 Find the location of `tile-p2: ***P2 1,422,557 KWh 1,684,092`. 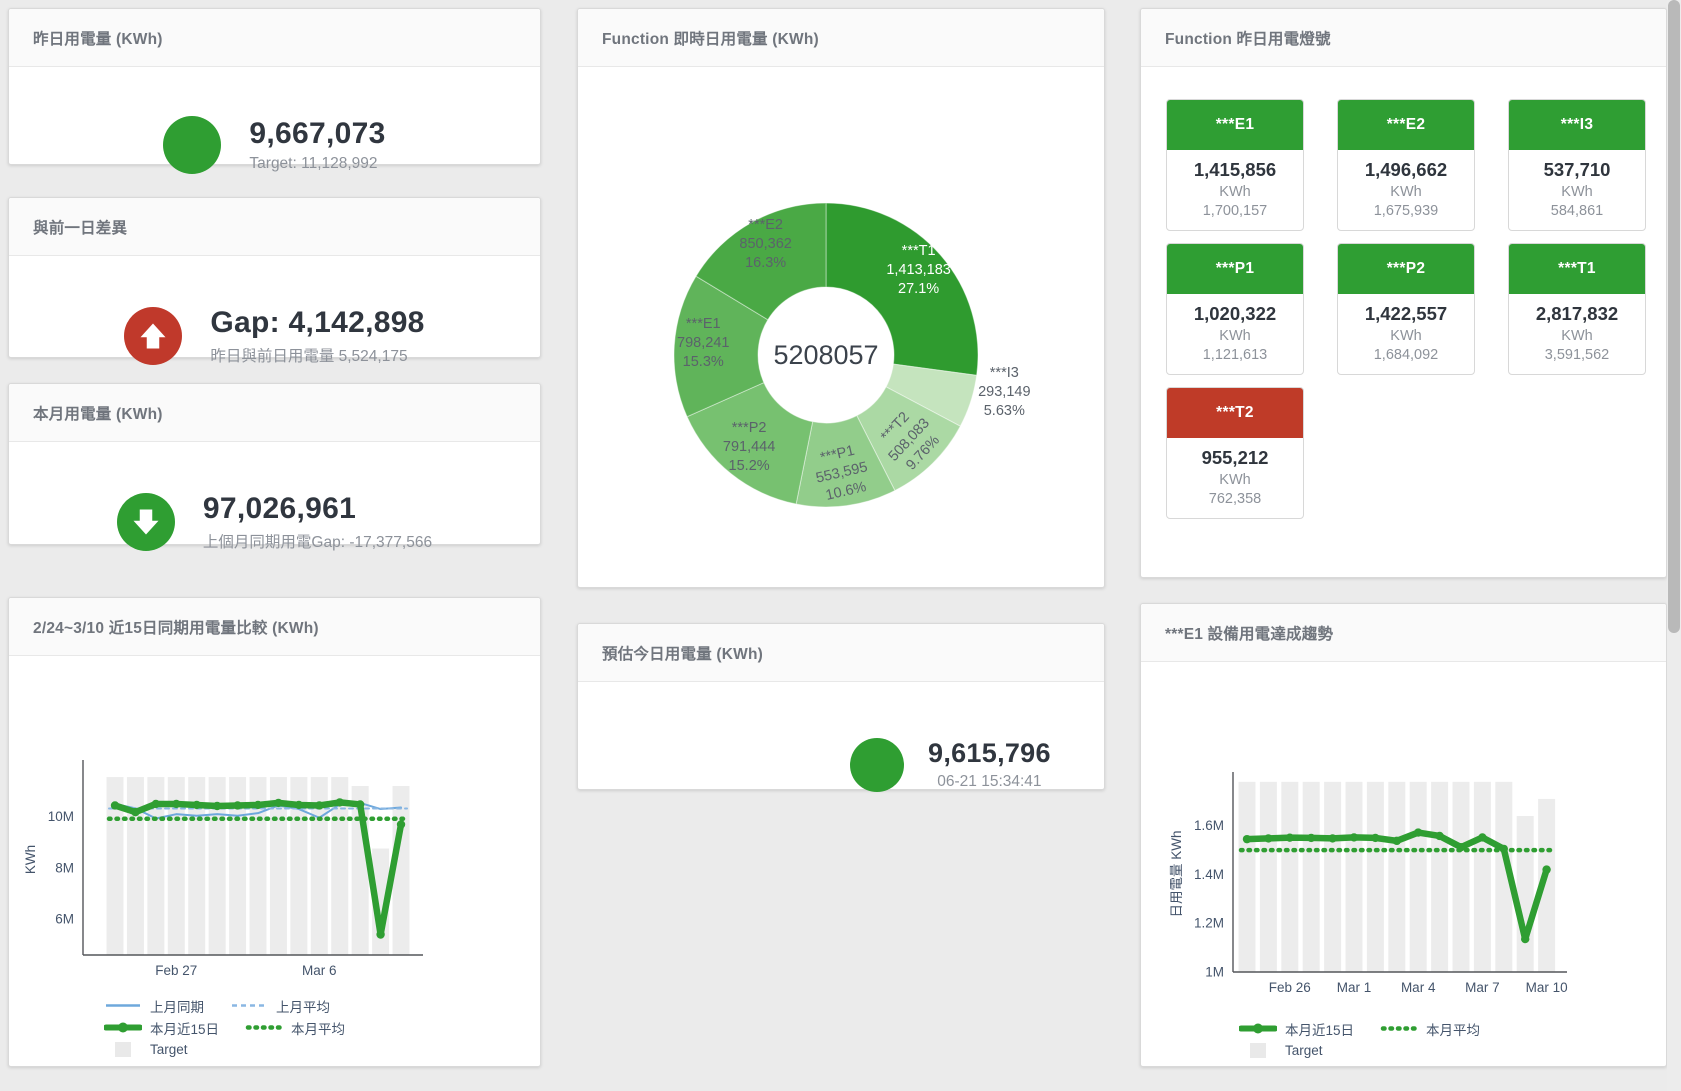

tile-p2: ***P2 1,422,557 KWh 1,684,092 is located at coordinates (1406, 309).